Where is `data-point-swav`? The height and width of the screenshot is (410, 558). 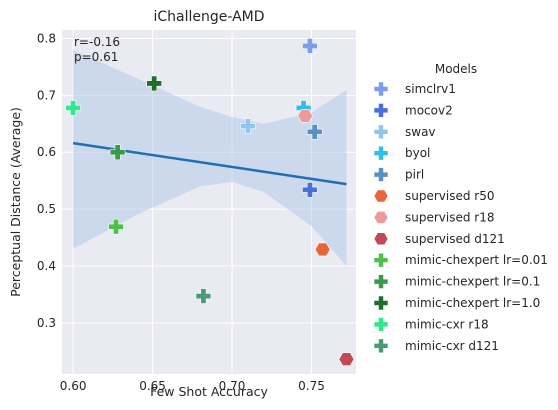
data-point-swav is located at coordinates (248, 126).